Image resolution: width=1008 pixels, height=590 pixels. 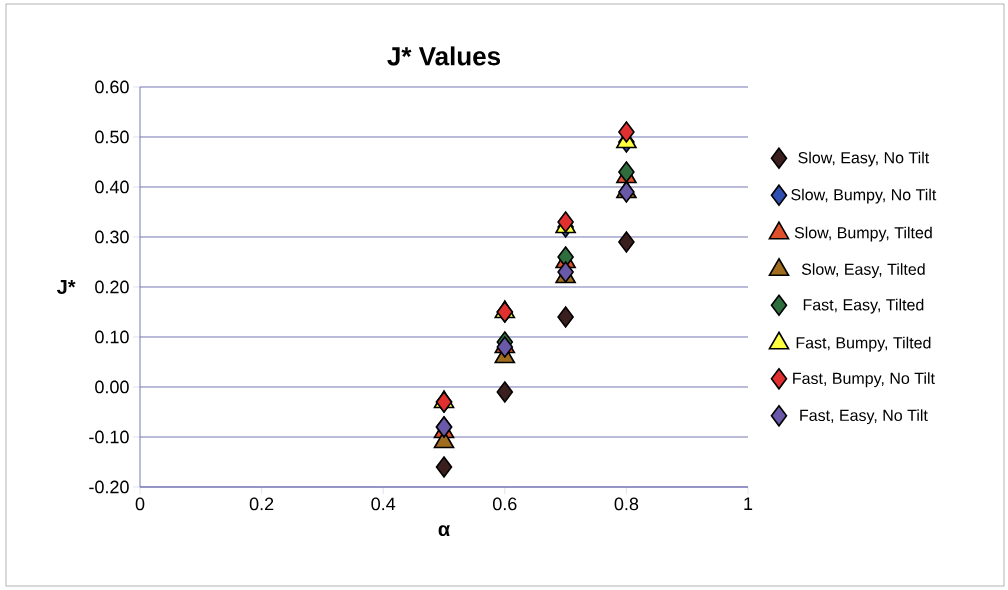 What do you see at coordinates (112, 237) in the screenshot?
I see `y-tick-label: 0.30` at bounding box center [112, 237].